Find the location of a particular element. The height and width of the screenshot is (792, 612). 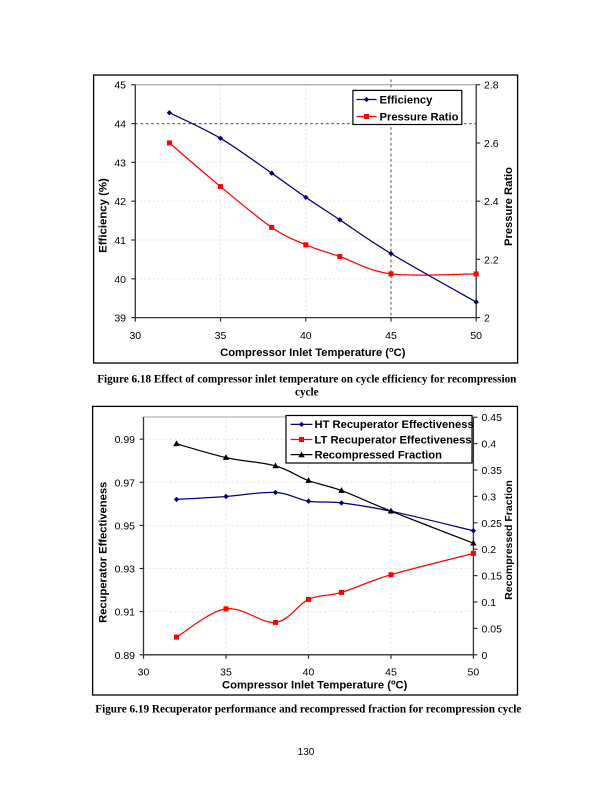

svg-text: 2.4 is located at coordinates (491, 202).